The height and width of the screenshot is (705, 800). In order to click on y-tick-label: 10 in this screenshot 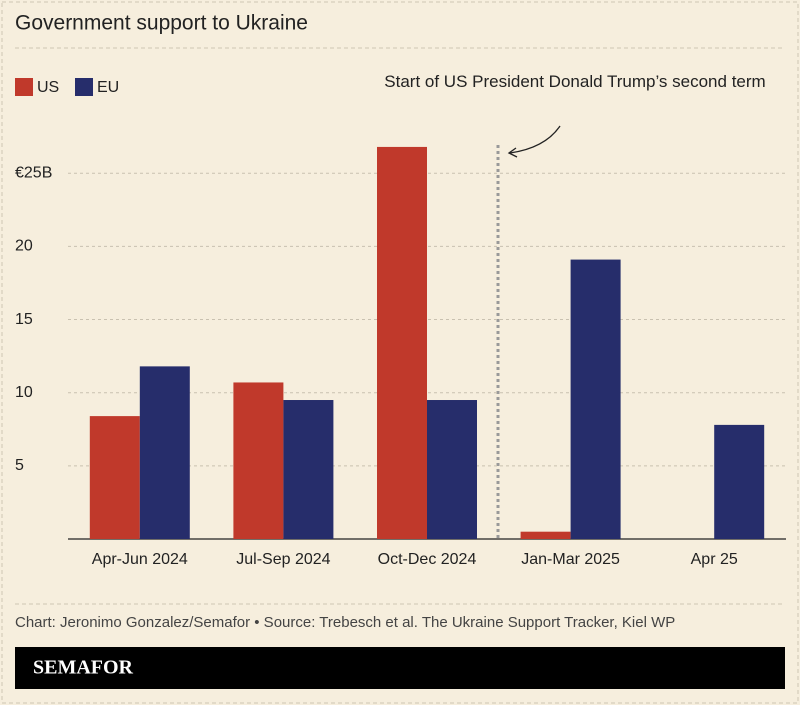, I will do `click(24, 392)`.